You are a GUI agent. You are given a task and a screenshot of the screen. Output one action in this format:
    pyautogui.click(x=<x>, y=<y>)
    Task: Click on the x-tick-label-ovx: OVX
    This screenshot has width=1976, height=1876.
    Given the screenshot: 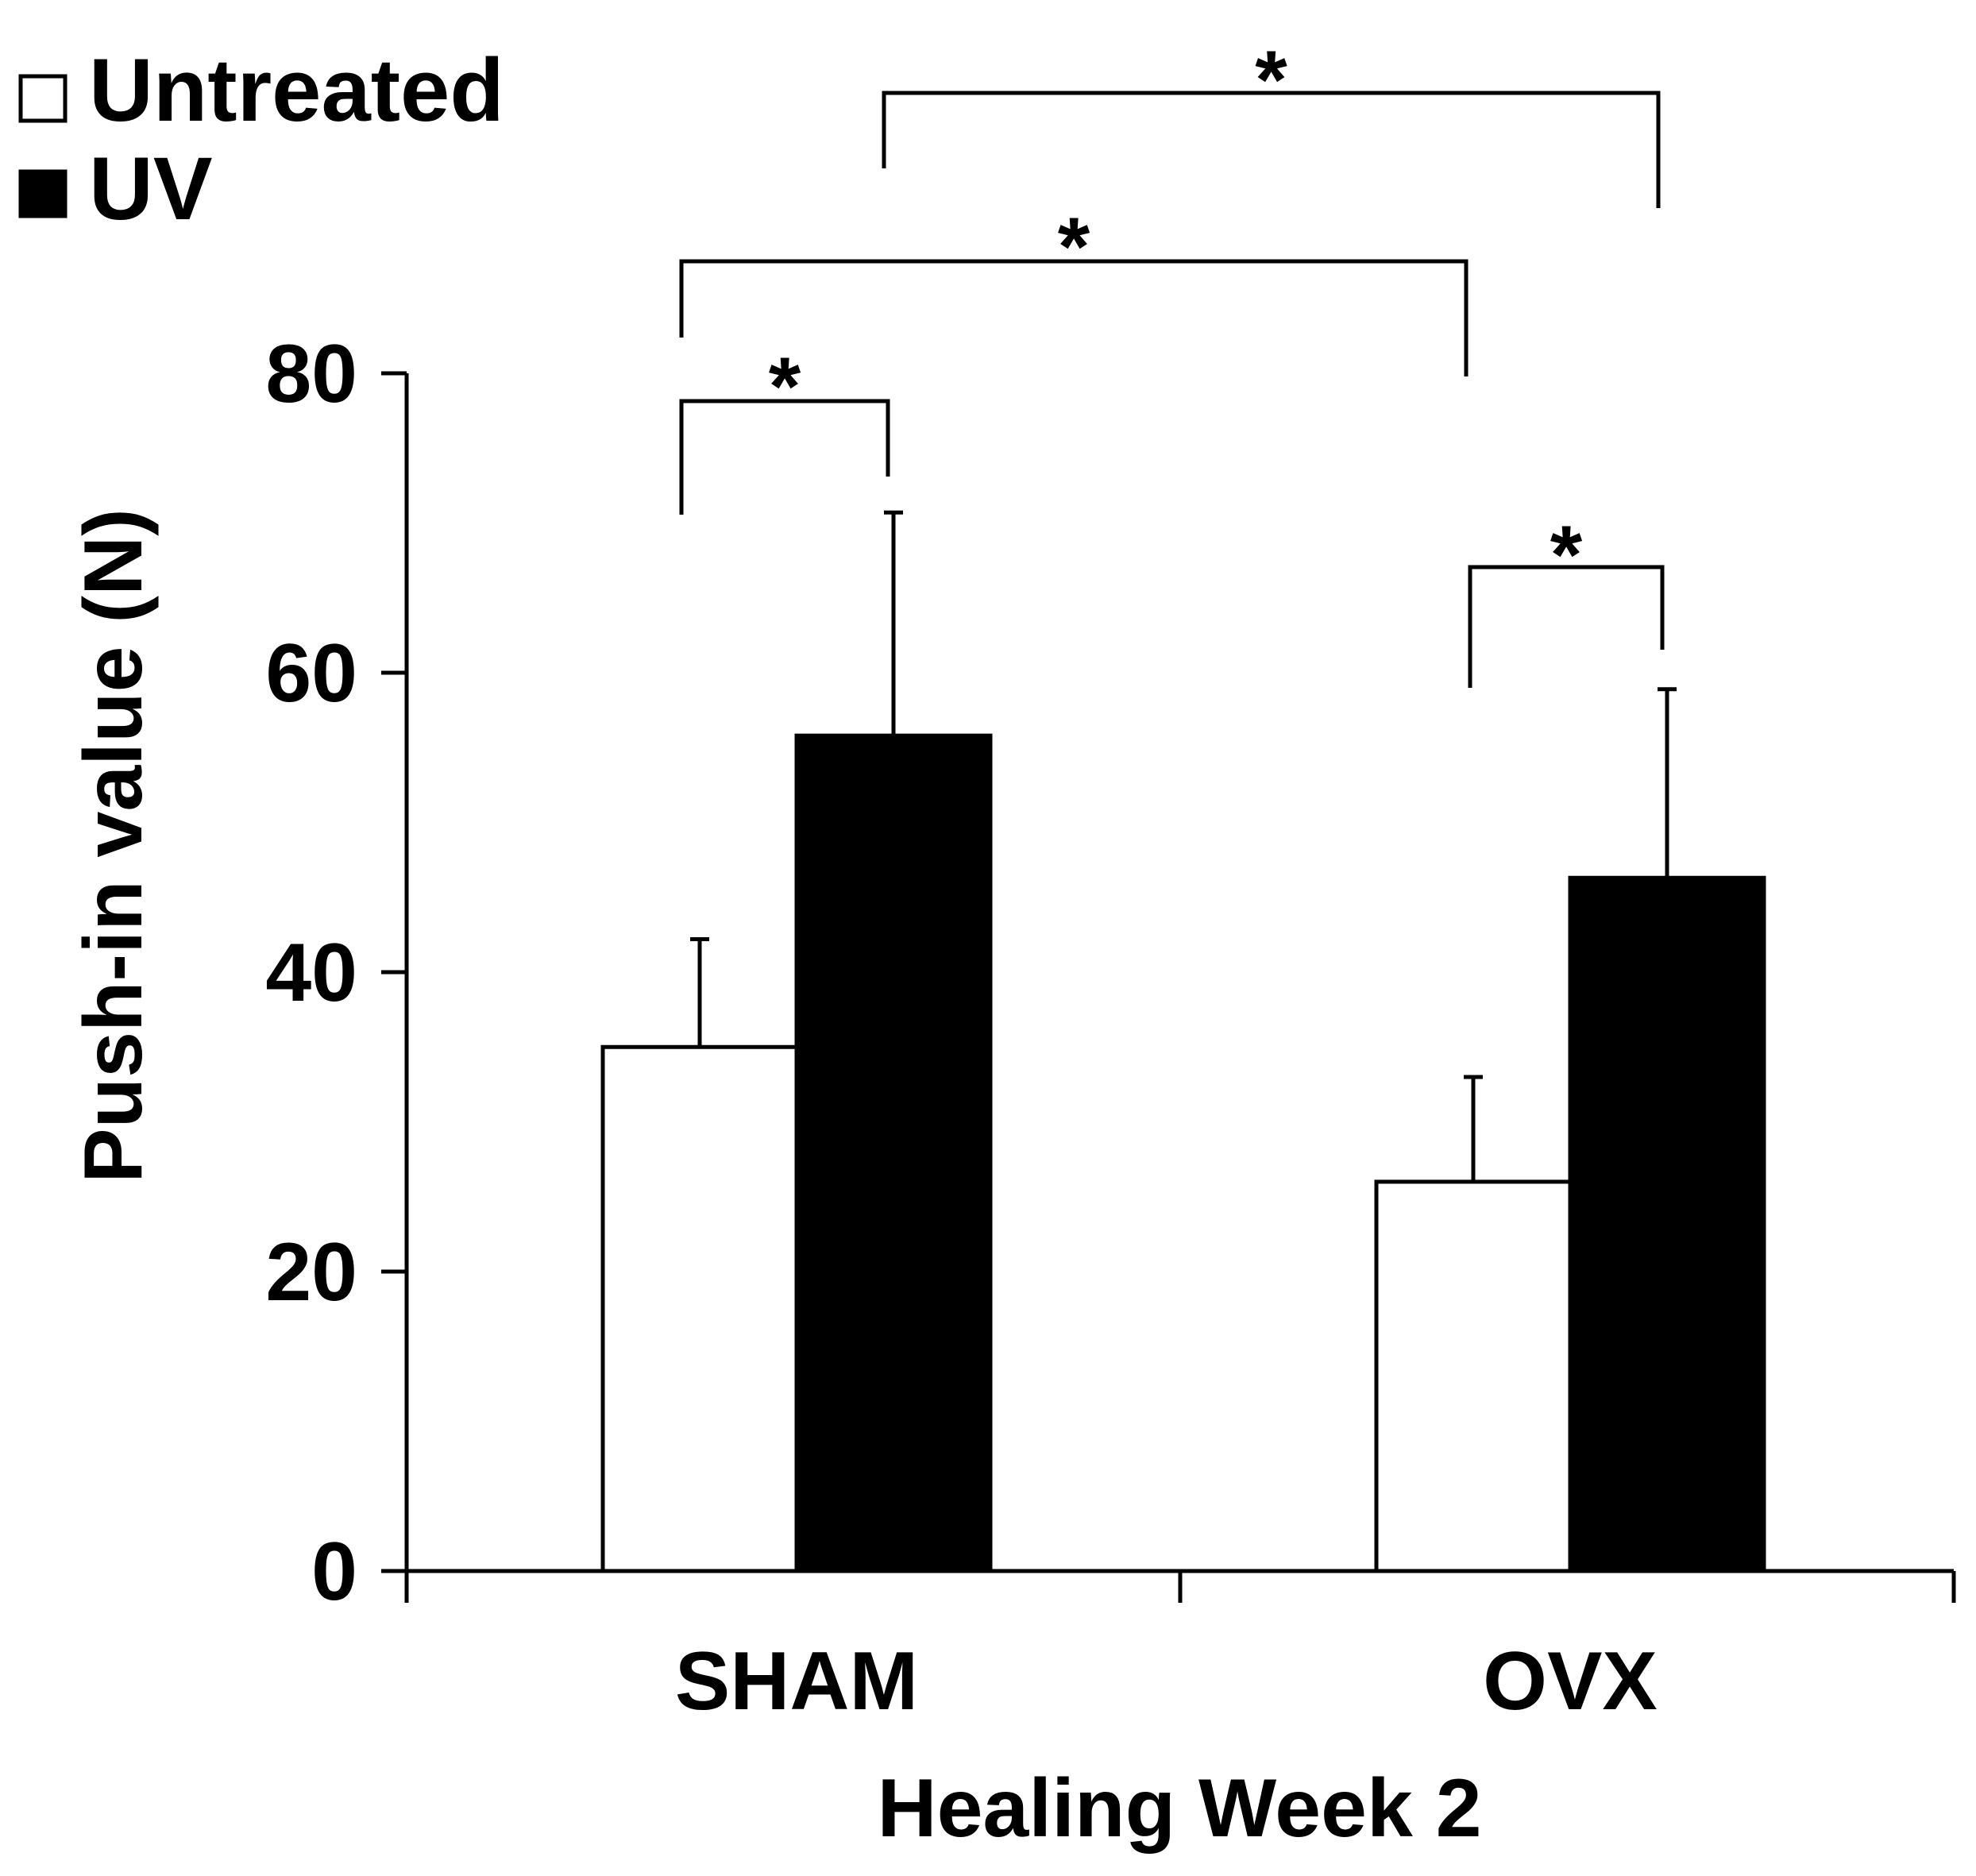 What is the action you would take?
    pyautogui.click(x=1570, y=1681)
    